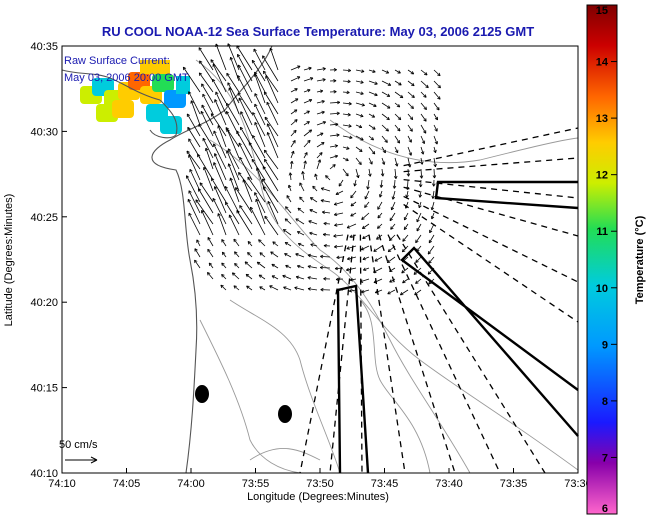 The image size is (651, 519). I want to click on sst-cell, so click(171, 125).